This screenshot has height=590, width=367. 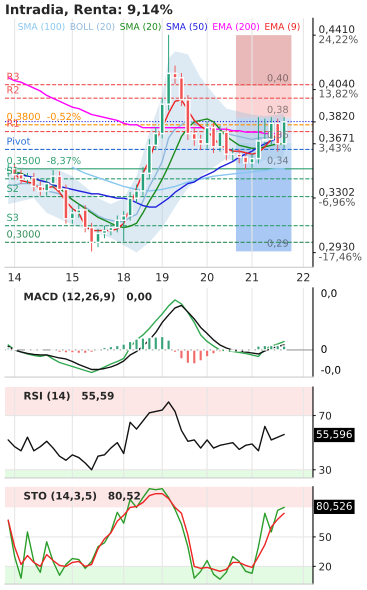 I want to click on x-tick-label: 20, so click(x=207, y=277).